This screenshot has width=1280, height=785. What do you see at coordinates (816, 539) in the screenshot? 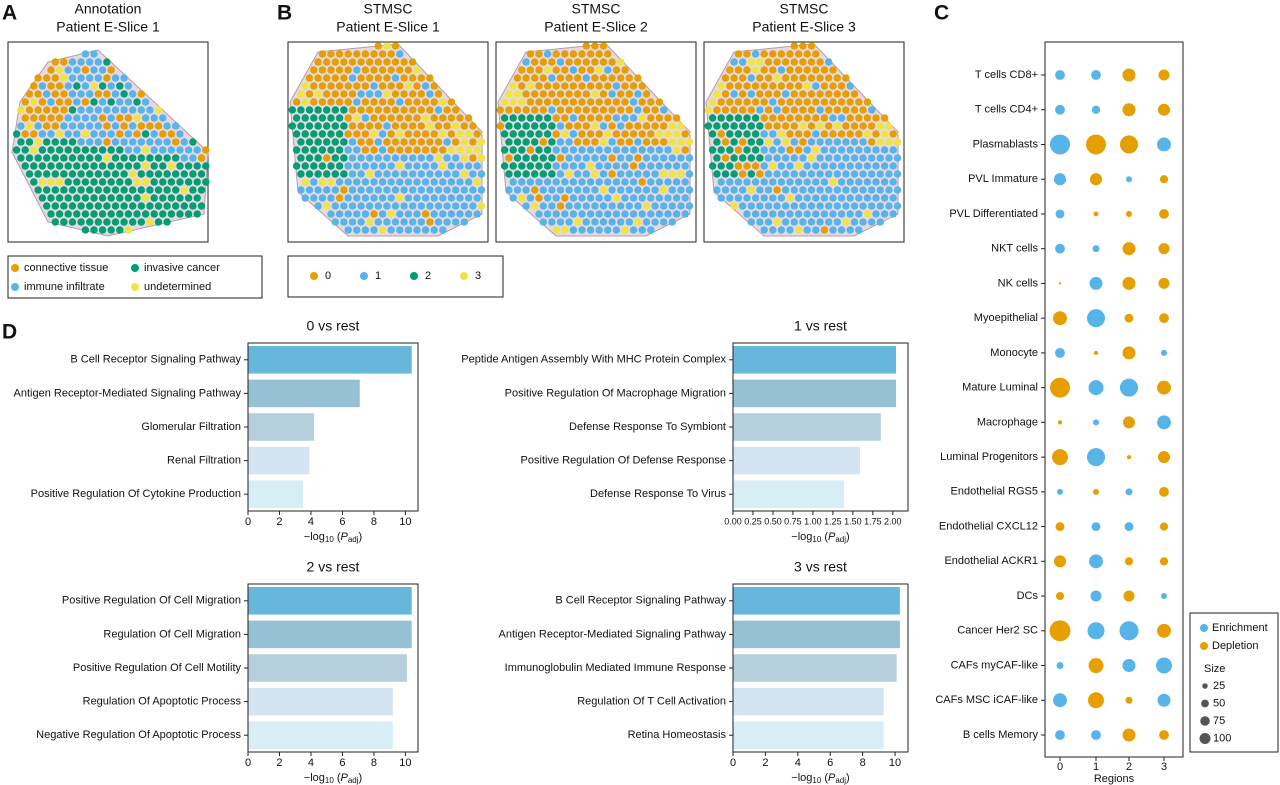
I see `x-axis-label-part: 10` at bounding box center [816, 539].